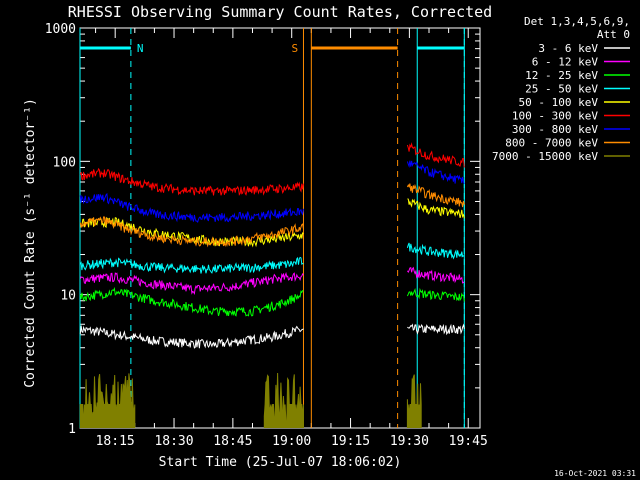  What do you see at coordinates (568, 48) in the screenshot?
I see `legend-label: 3 - 6 keV` at bounding box center [568, 48].